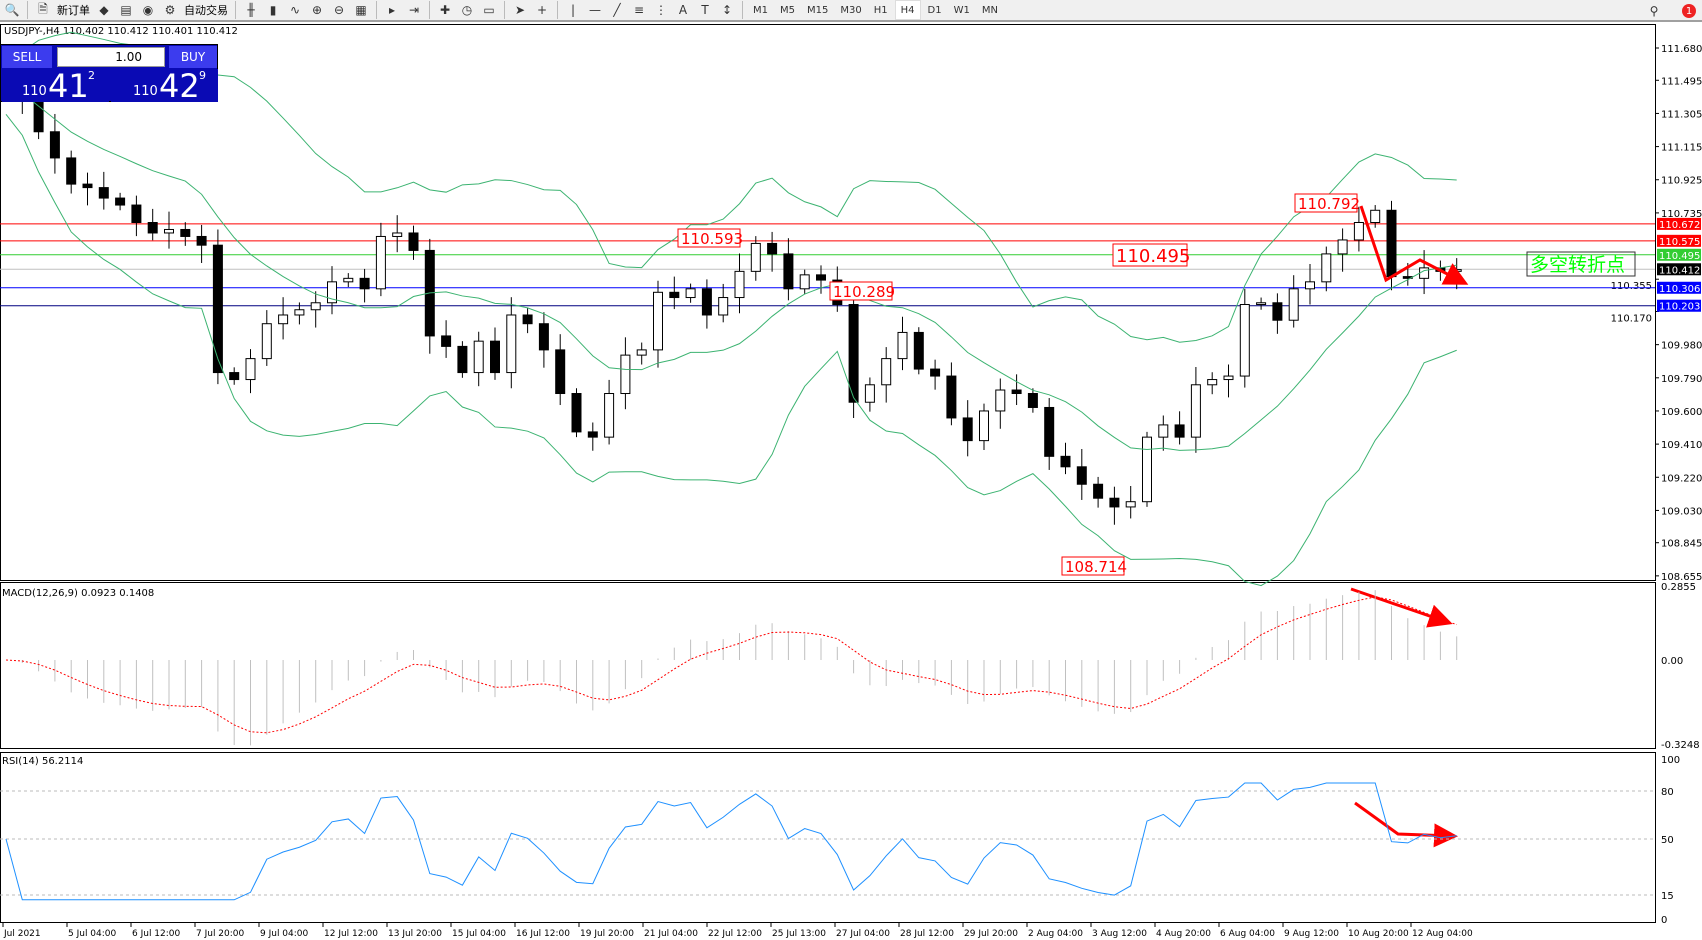 The height and width of the screenshot is (940, 1702). I want to click on rsi-label: RSI(14) 56.2114, so click(42, 761).